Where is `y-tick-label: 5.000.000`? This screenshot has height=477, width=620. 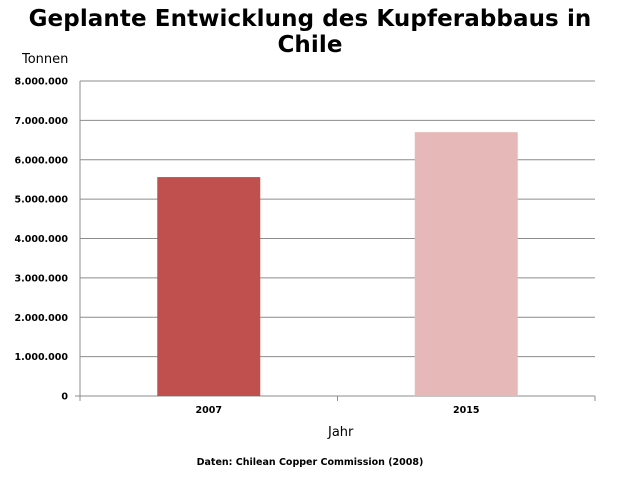 y-tick-label: 5.000.000 is located at coordinates (42, 200).